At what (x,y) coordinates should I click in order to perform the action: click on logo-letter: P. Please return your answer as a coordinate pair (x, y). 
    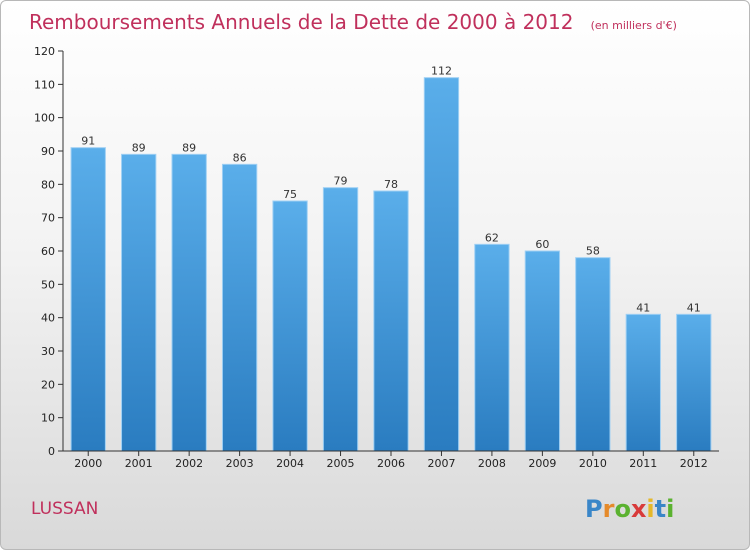
    Looking at the image, I should click on (594, 509).